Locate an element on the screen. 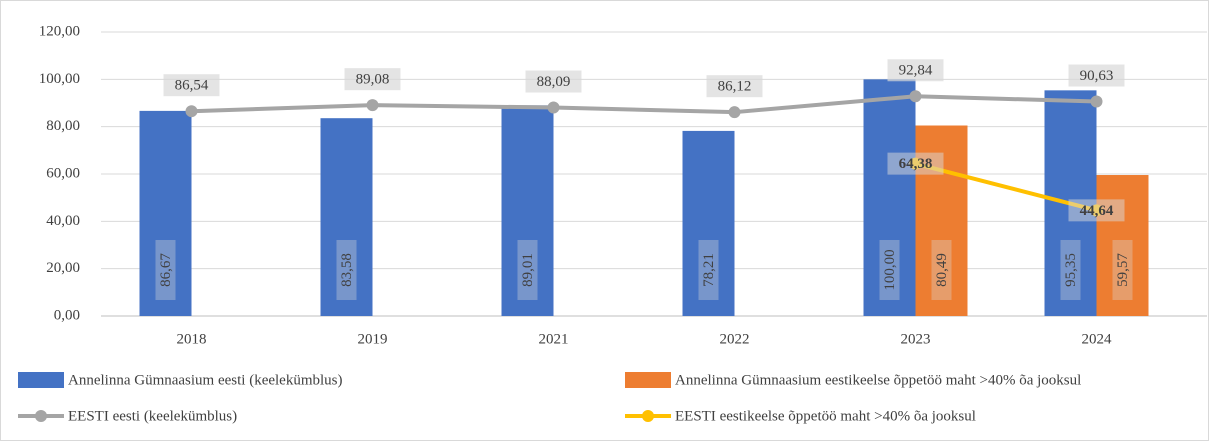 The image size is (1209, 441). bar-value-label-group: 86,67 is located at coordinates (165, 270).